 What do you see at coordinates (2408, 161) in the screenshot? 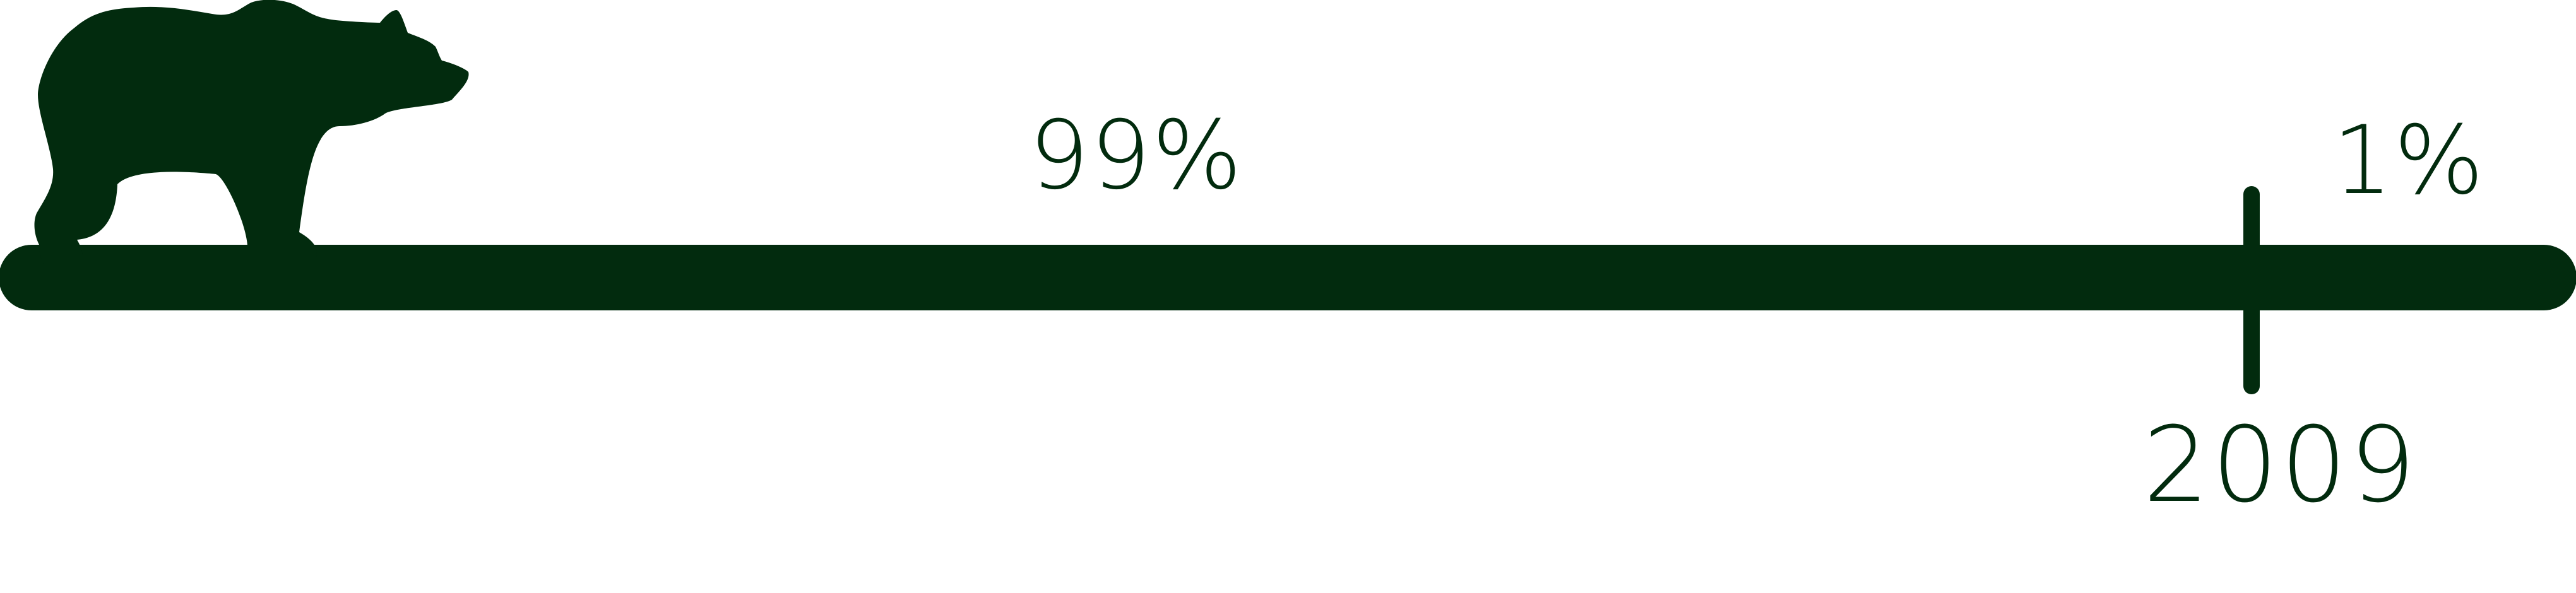
I see `label-after-percentage: 1%` at bounding box center [2408, 161].